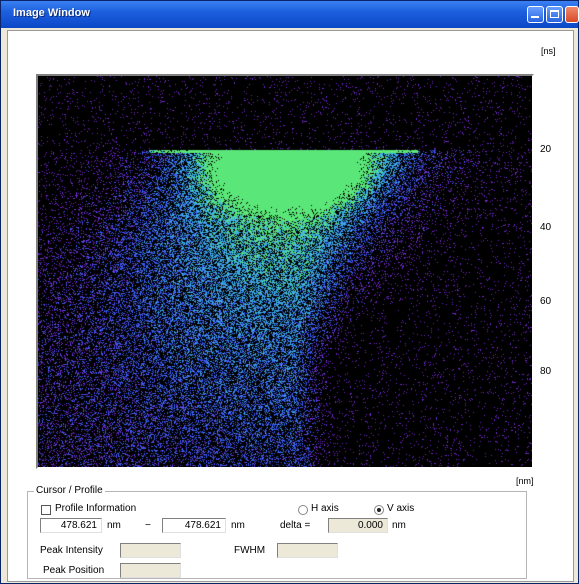 Image resolution: width=579 pixels, height=584 pixels. I want to click on y-tick-label: 60, so click(546, 301).